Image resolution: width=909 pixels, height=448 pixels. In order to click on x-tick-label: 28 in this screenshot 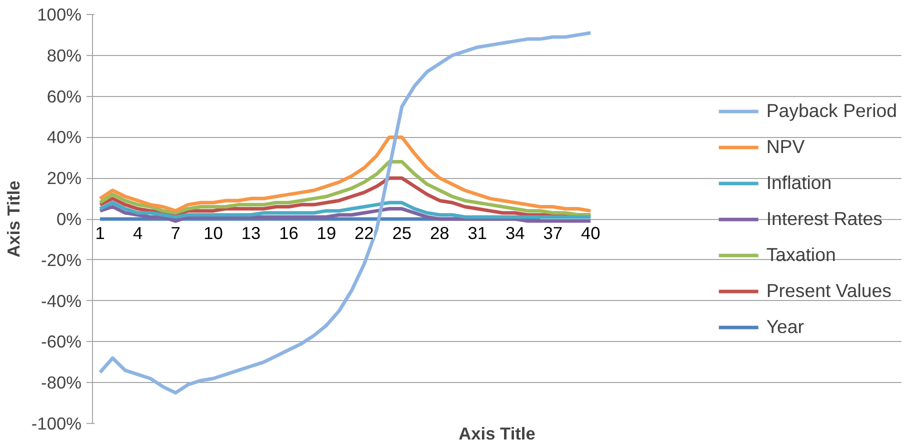, I will do `click(440, 233)`.